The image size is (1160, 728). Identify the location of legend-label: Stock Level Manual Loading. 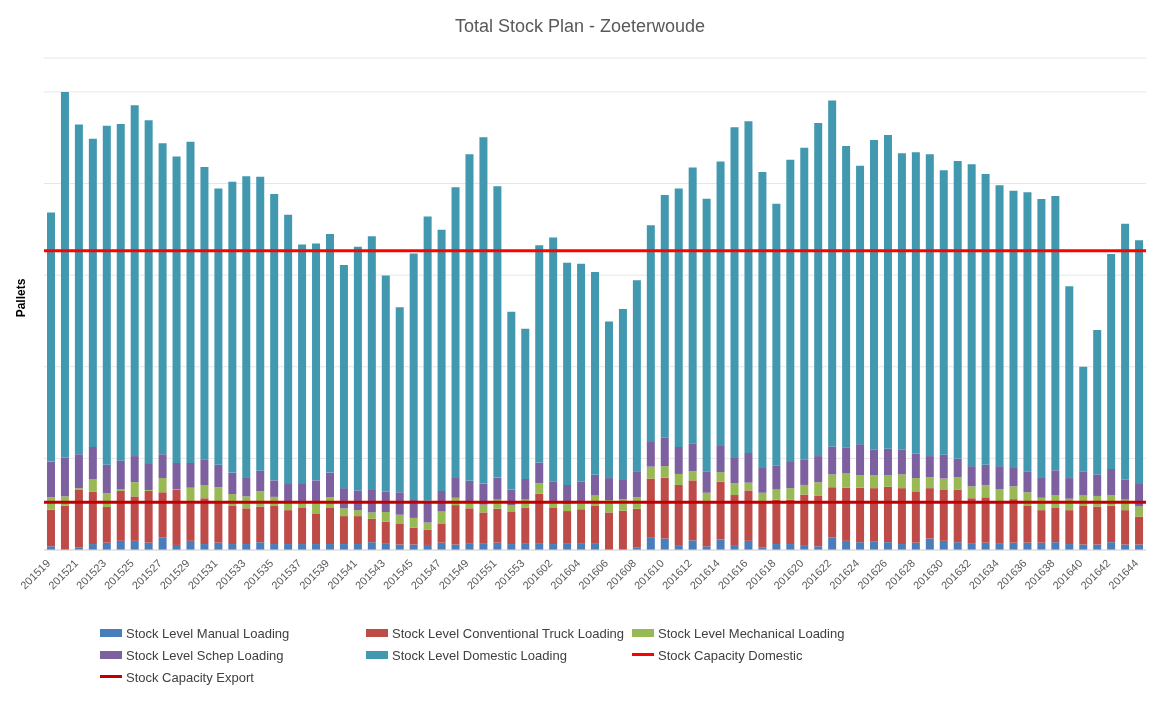
(208, 633).